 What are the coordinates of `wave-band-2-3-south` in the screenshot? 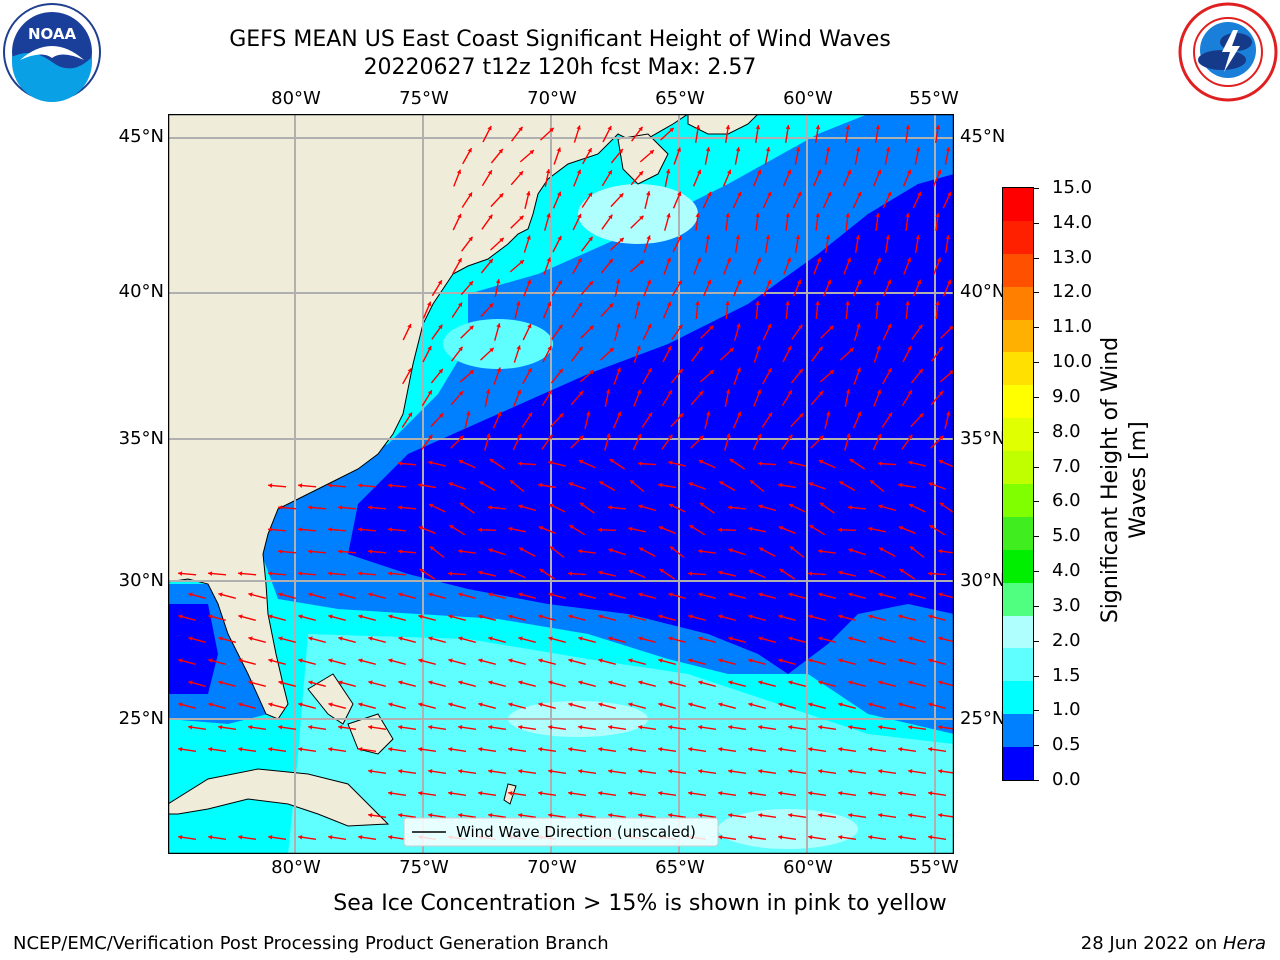 It's located at (788, 829).